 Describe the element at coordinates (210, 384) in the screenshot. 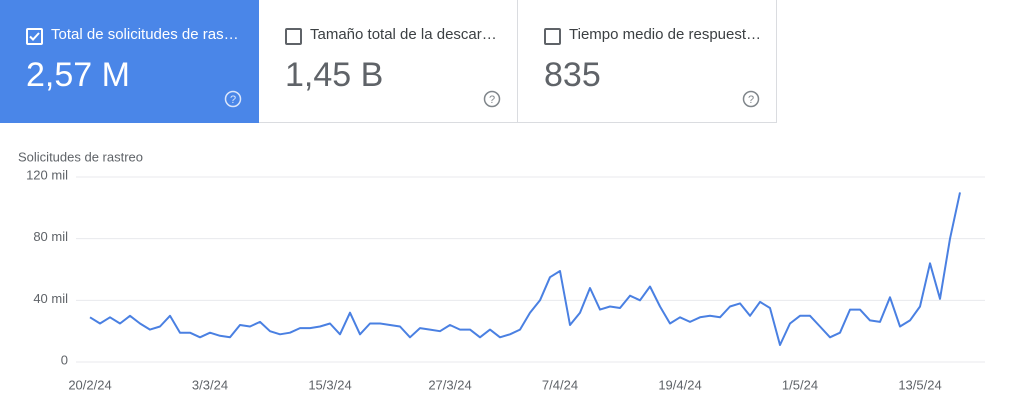

I see `x-tick-label: 3/3/24` at that location.